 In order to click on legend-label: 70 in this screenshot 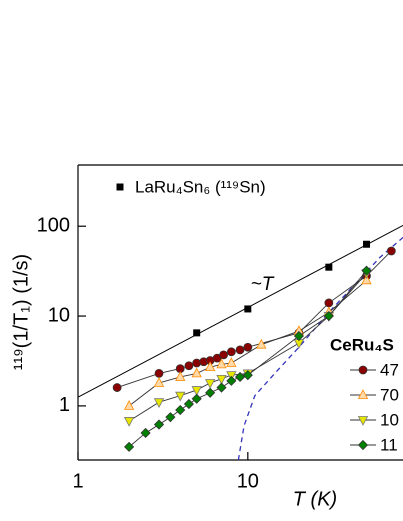, I will do `click(389, 394)`.